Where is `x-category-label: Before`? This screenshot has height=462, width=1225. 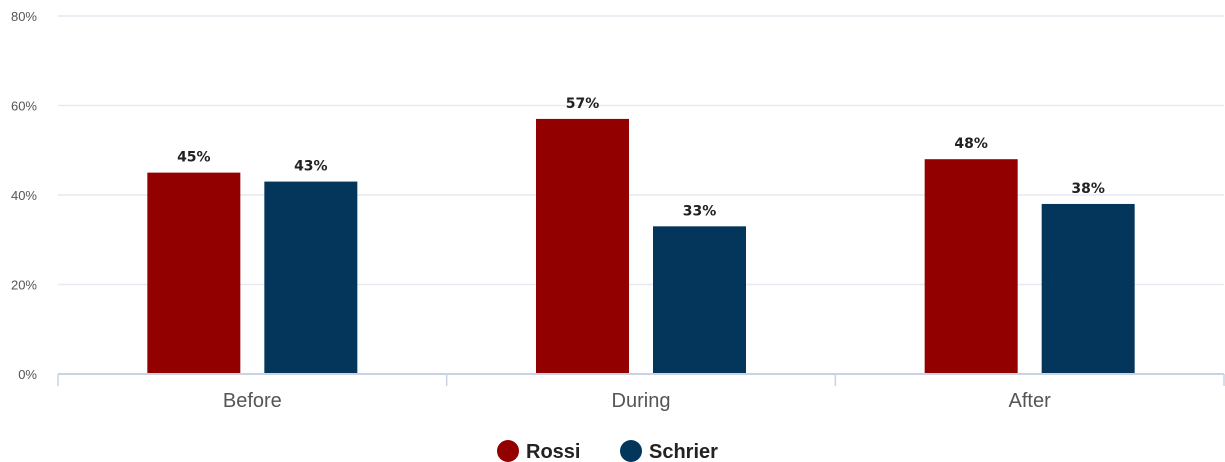 x-category-label: Before is located at coordinates (252, 401).